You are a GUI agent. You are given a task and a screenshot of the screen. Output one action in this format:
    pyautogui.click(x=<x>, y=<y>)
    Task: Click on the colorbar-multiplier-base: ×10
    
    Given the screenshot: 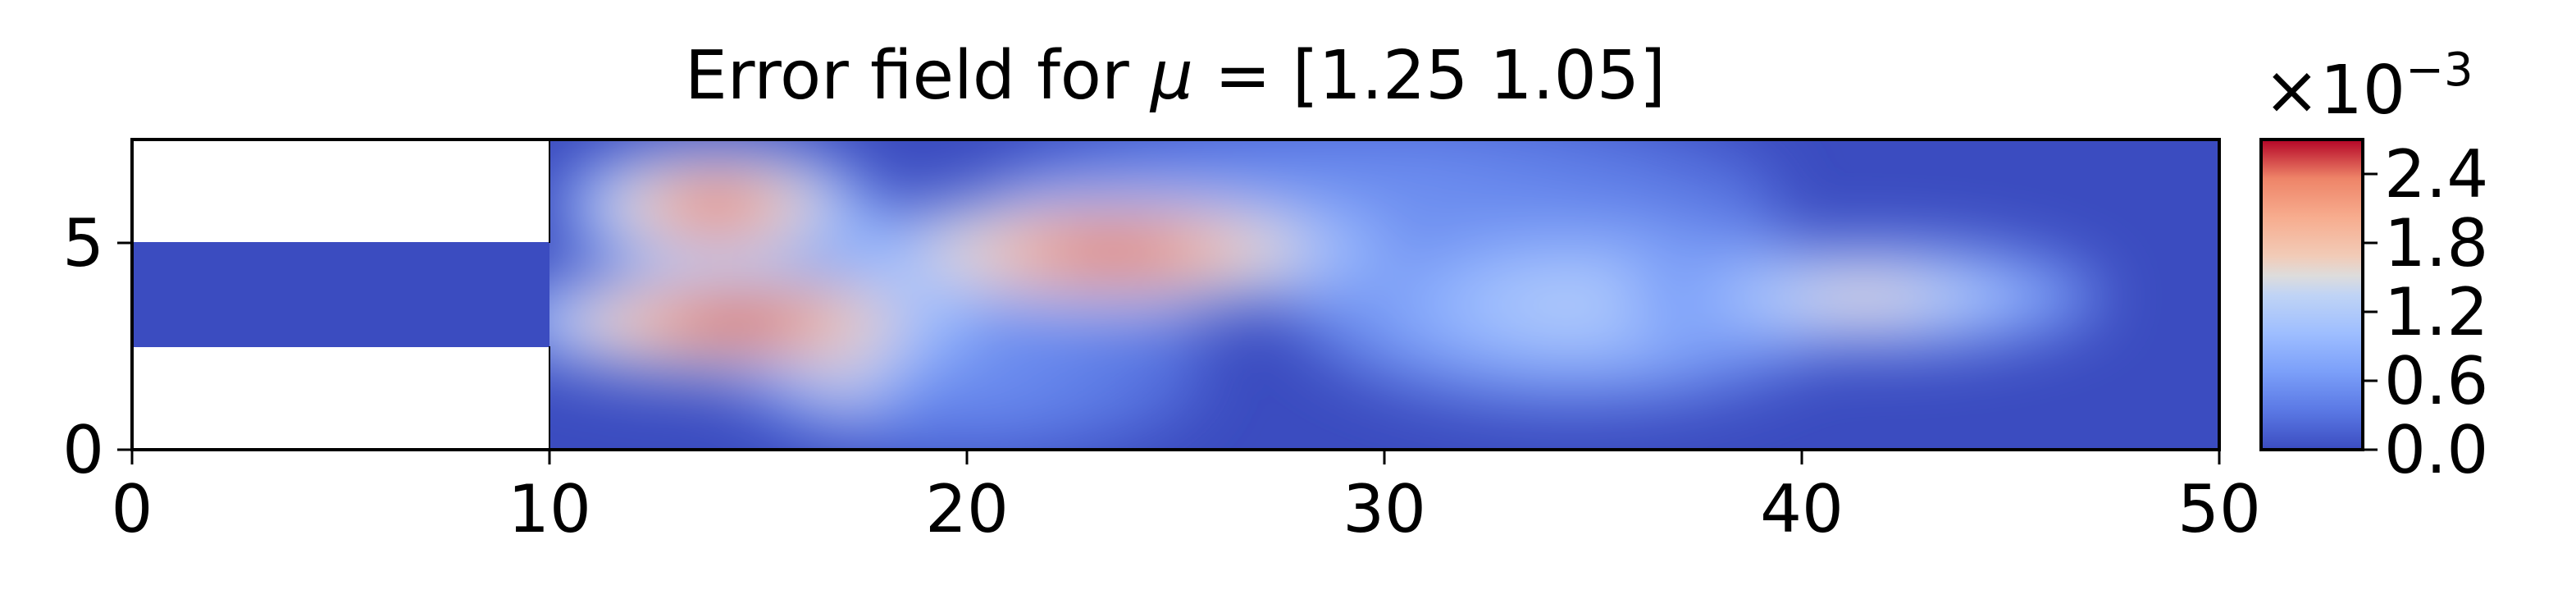 What is the action you would take?
    pyautogui.click(x=2334, y=91)
    